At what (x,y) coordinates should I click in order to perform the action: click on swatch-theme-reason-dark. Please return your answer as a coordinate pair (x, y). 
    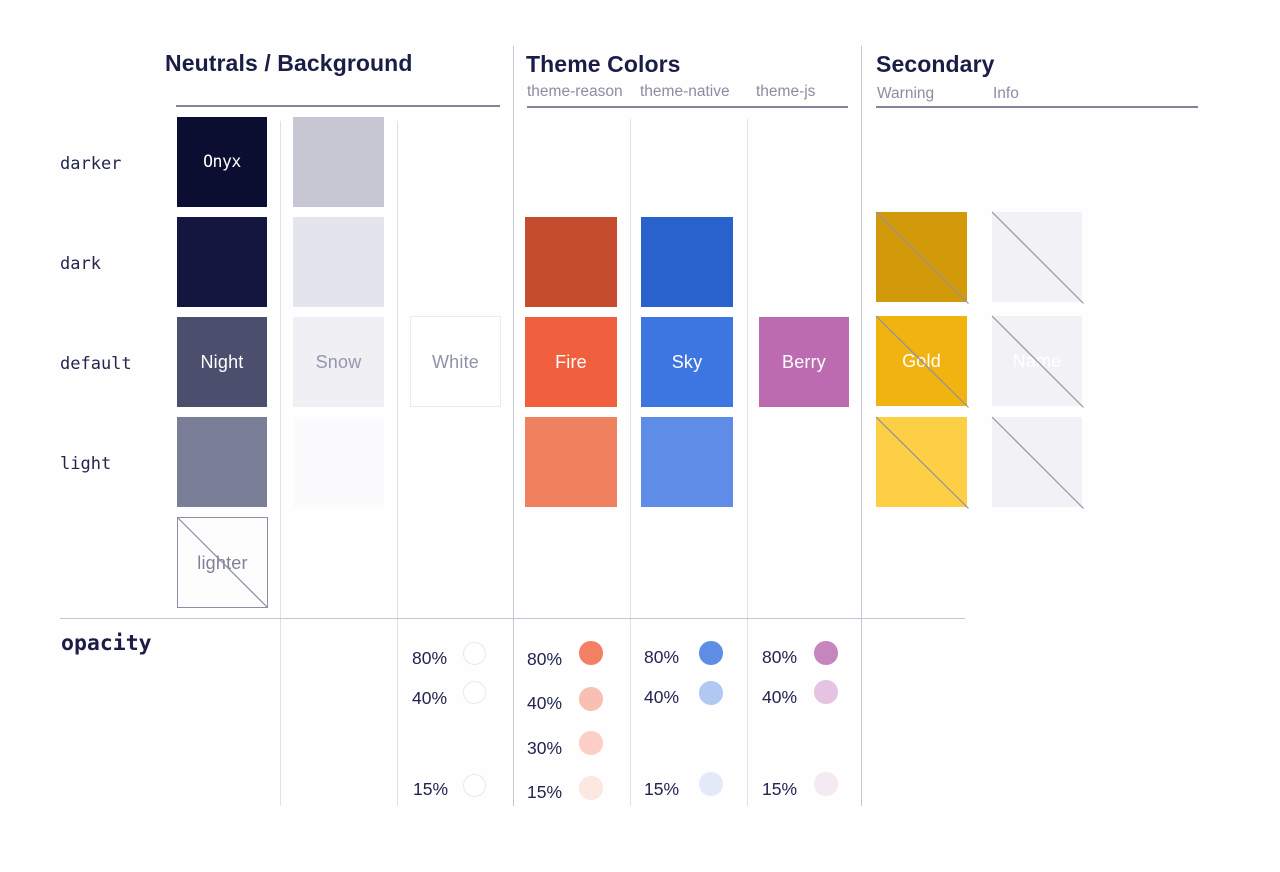
    Looking at the image, I should click on (571, 262).